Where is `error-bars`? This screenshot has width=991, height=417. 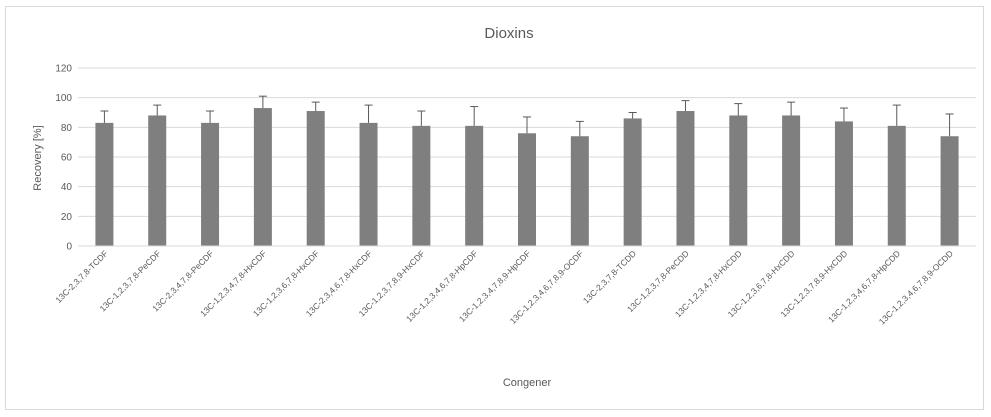
error-bars is located at coordinates (527, 116).